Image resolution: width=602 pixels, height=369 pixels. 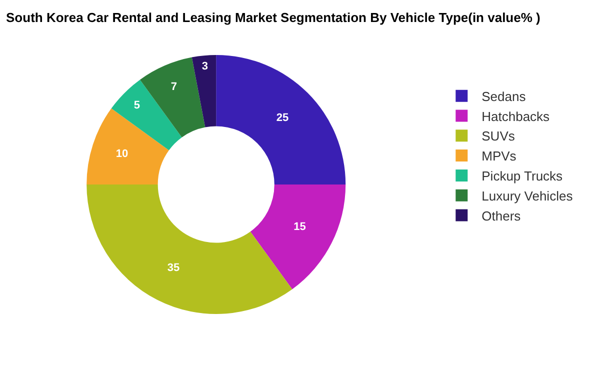 I want to click on data-label: 7, so click(x=173, y=86).